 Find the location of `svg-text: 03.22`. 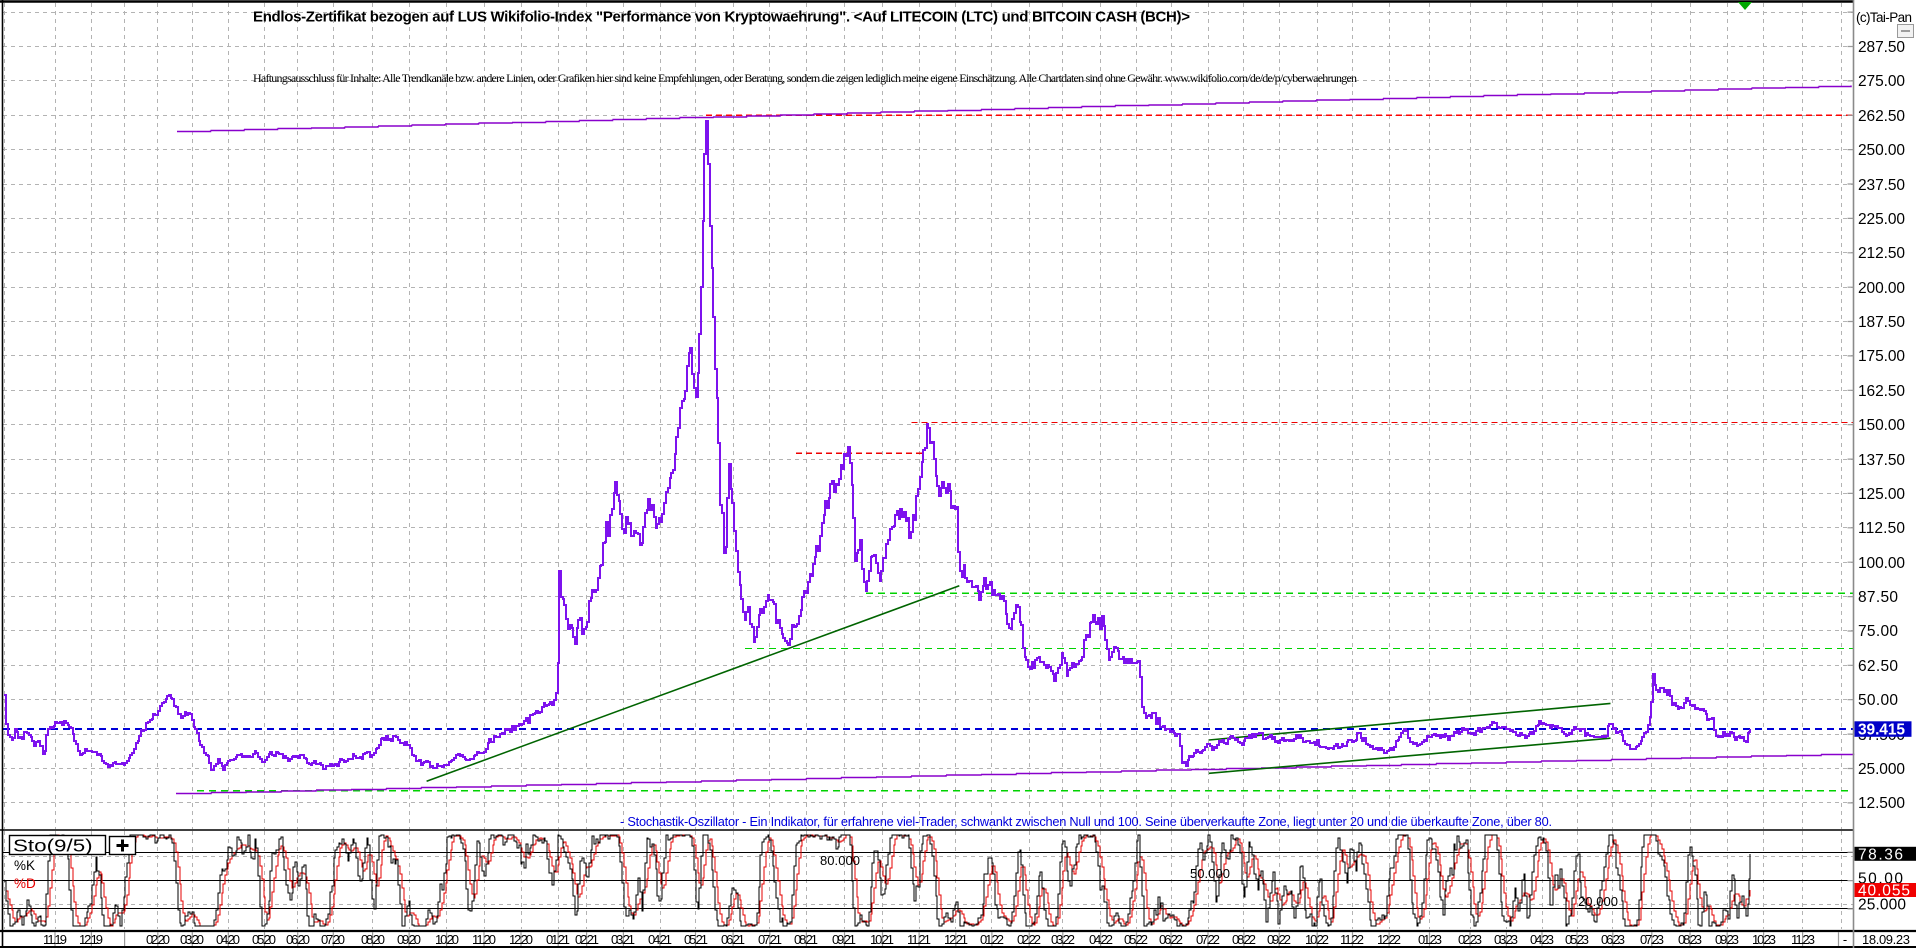

svg-text: 03.22 is located at coordinates (1063, 939).